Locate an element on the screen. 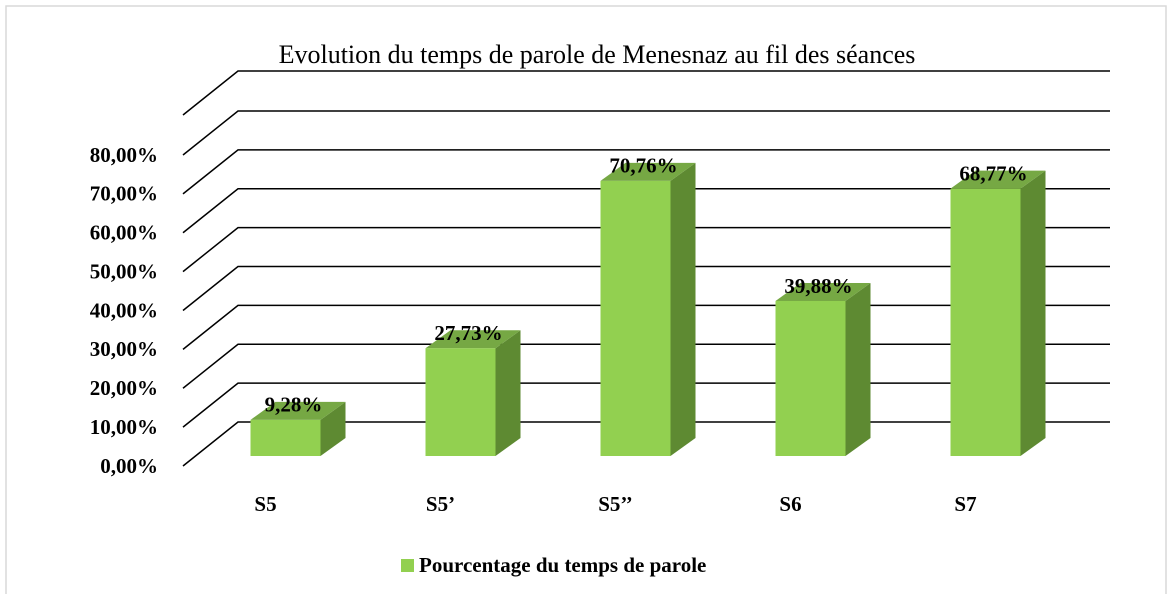 Image resolution: width=1173 pixels, height=594 pixels. y-tick-label: 20,00% is located at coordinates (124, 388).